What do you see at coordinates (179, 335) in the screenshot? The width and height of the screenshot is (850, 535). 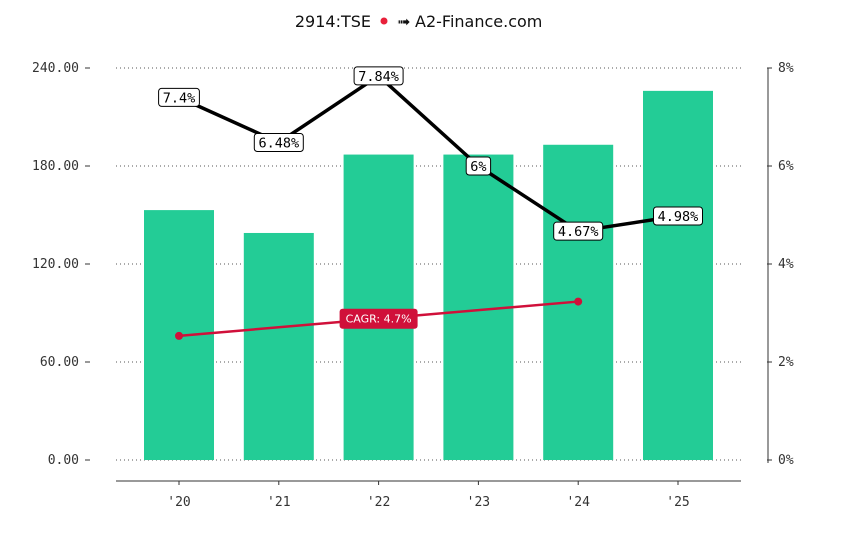 I see `cagr-start-point` at bounding box center [179, 335].